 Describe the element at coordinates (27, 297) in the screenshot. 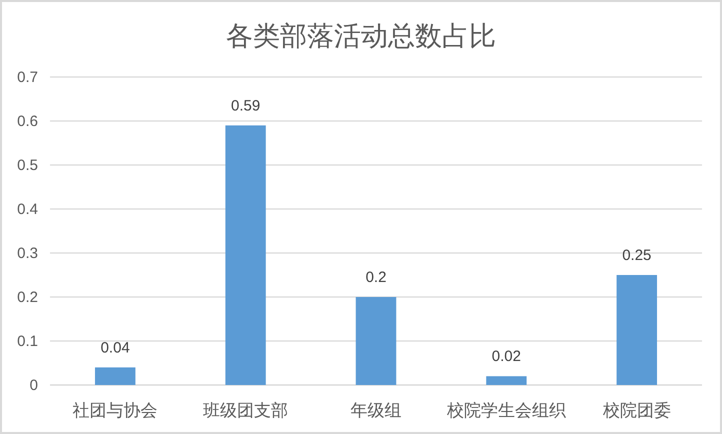

I see `y-tick-label: 0.2` at that location.